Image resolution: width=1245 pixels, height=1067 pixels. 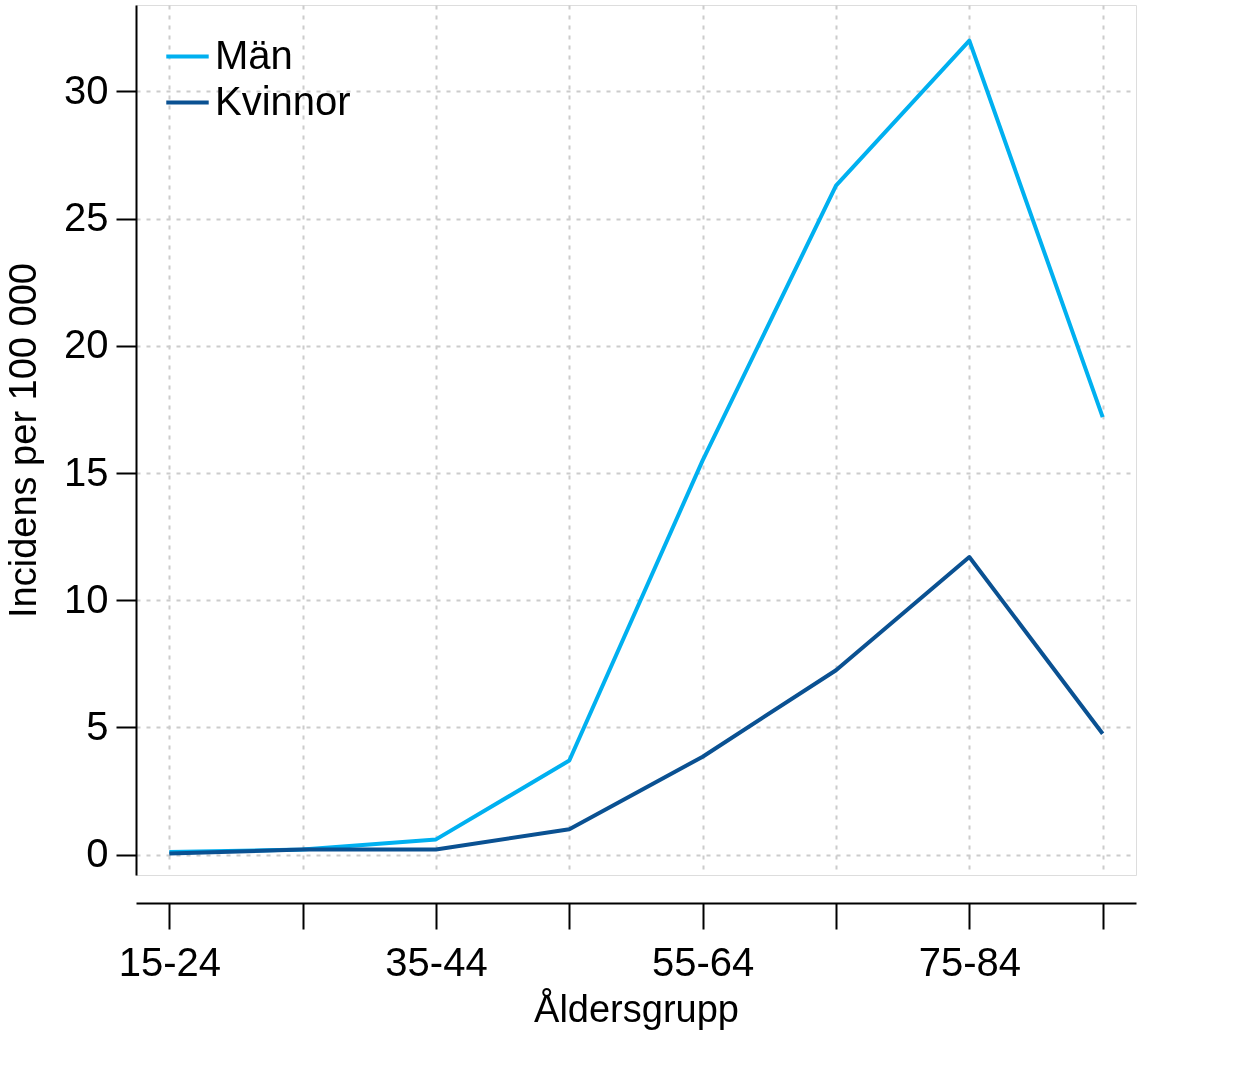 What do you see at coordinates (283, 100) in the screenshot?
I see `legend-label: Kvinnor` at bounding box center [283, 100].